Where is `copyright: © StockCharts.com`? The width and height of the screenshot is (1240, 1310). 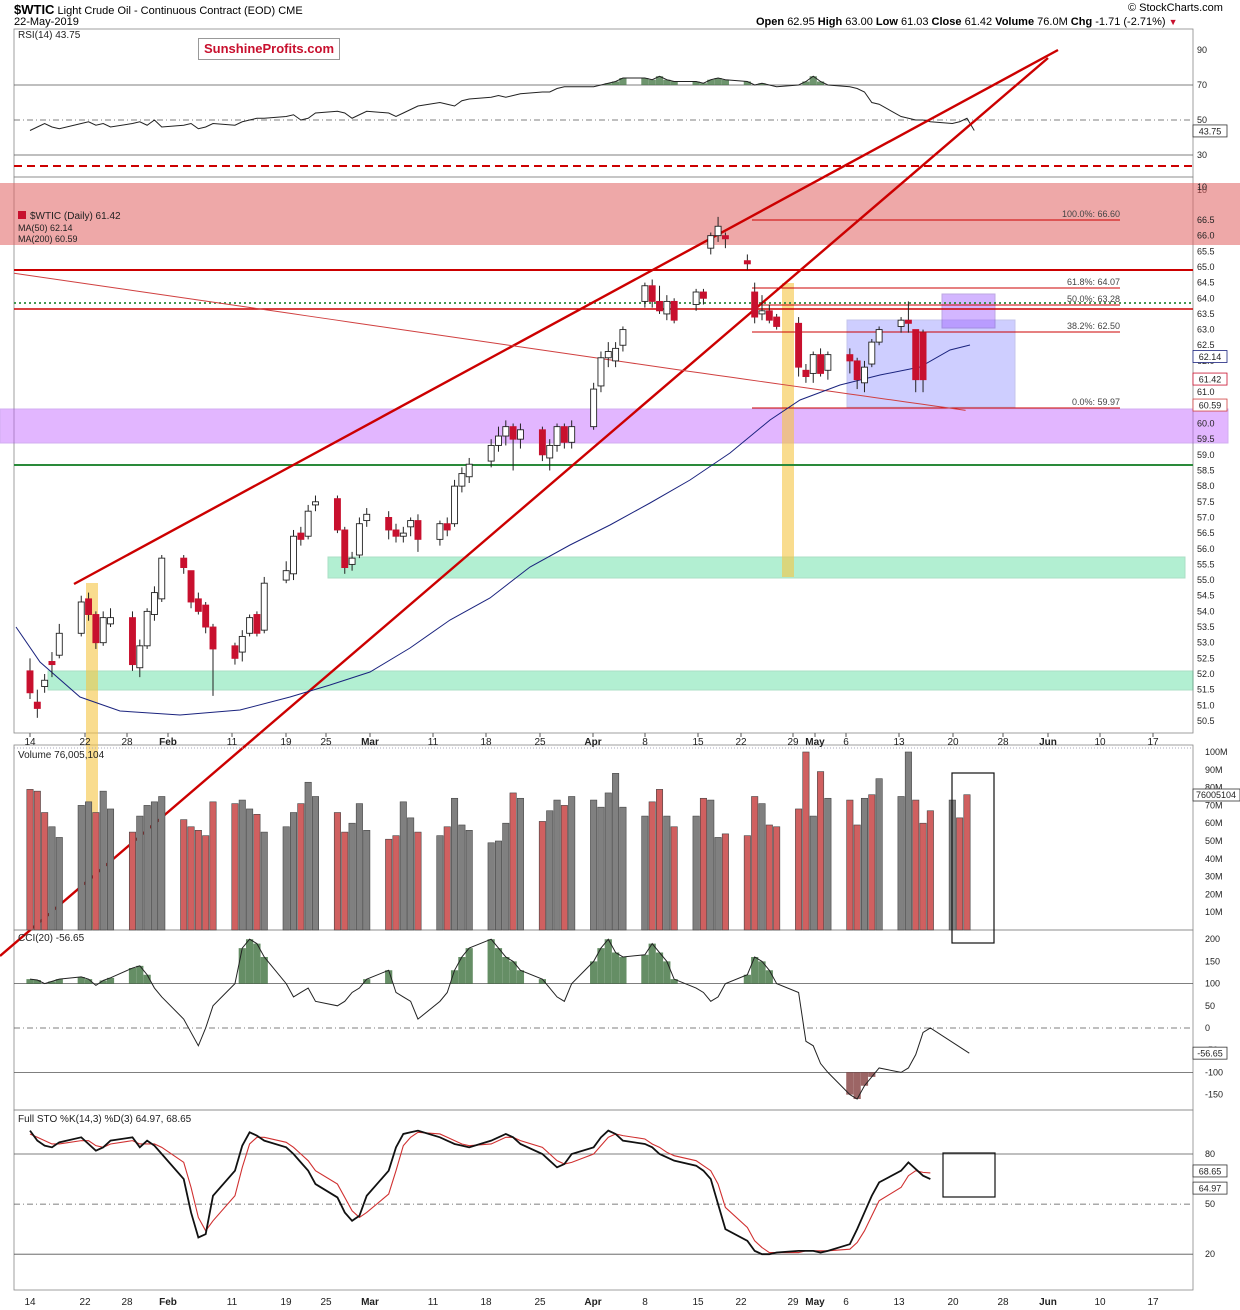
copyright: © StockCharts.com is located at coordinates (1175, 8).